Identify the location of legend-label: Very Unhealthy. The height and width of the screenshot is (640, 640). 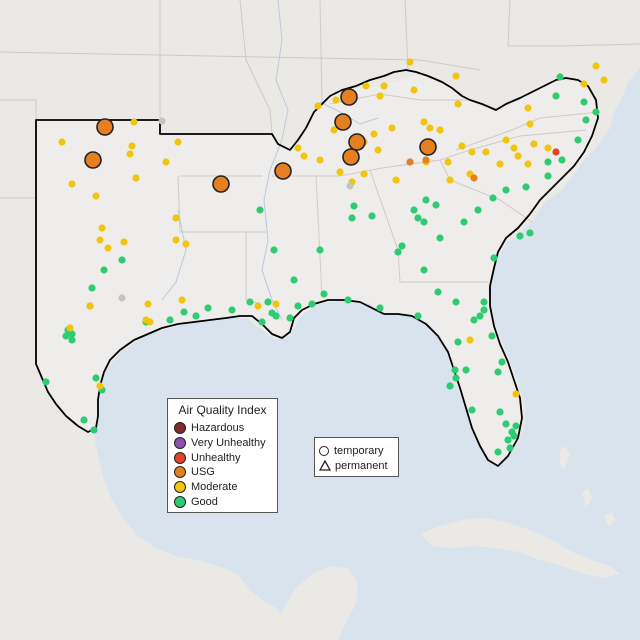
(228, 443).